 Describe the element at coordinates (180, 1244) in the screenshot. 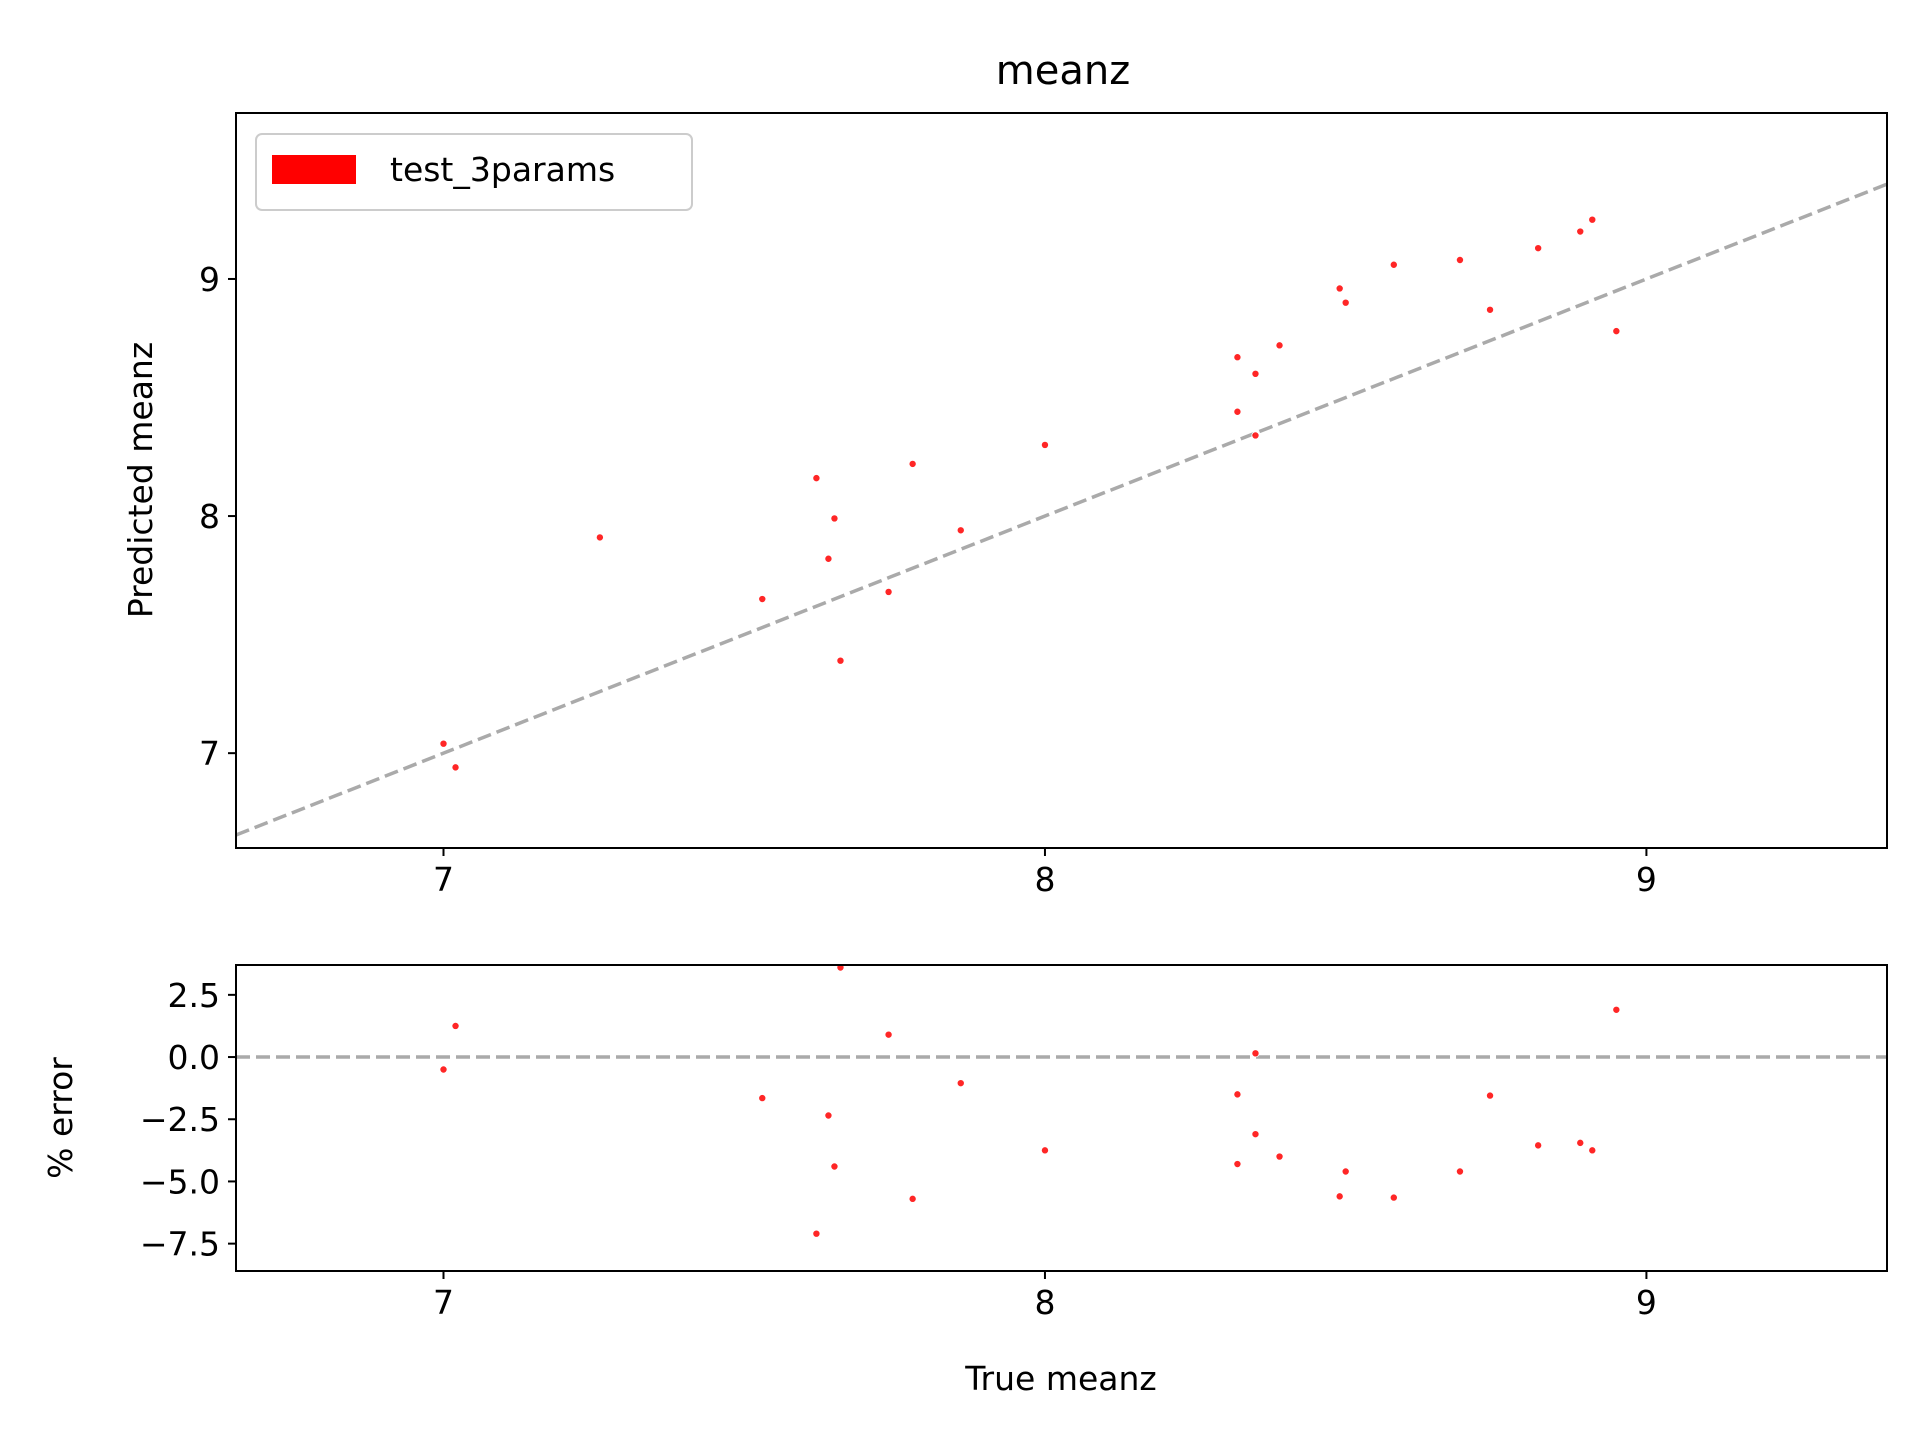

I see `bottom-y-tick-label: −7.5` at that location.